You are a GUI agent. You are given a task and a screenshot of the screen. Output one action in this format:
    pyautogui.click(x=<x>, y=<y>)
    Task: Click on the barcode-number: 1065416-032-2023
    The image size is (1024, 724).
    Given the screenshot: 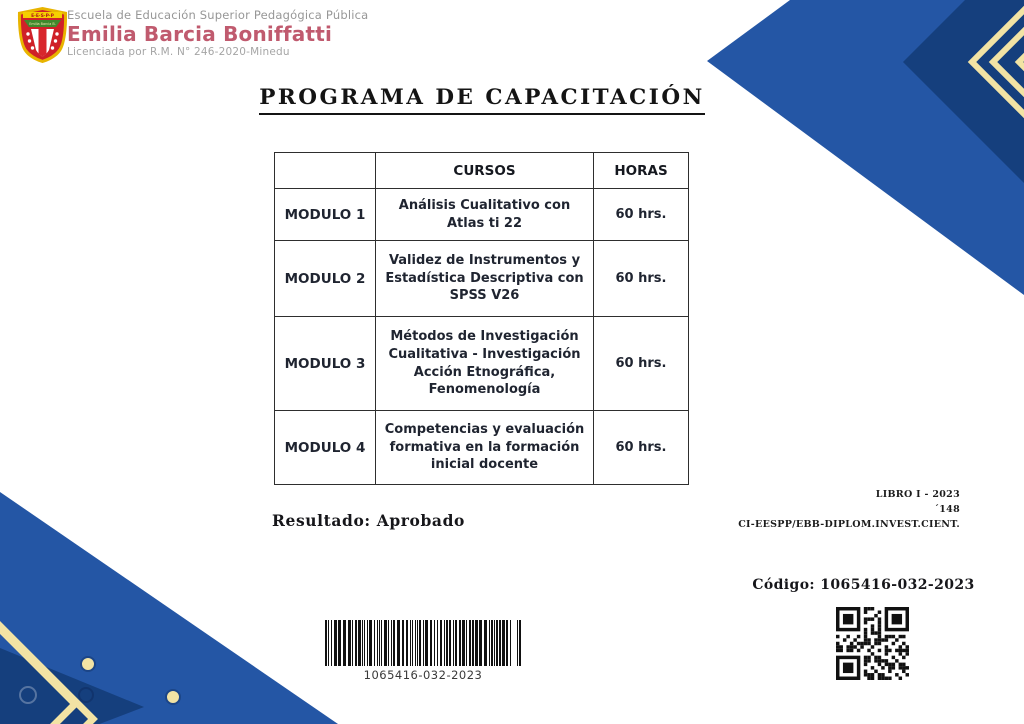 What is the action you would take?
    pyautogui.click(x=423, y=675)
    